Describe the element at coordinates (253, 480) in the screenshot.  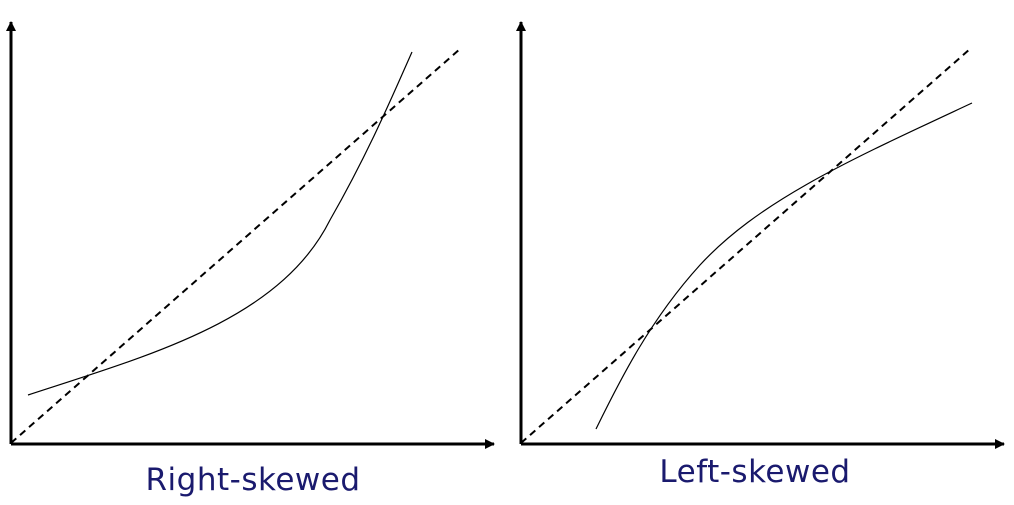
I see `panel-caption: Right-skewed` at that location.